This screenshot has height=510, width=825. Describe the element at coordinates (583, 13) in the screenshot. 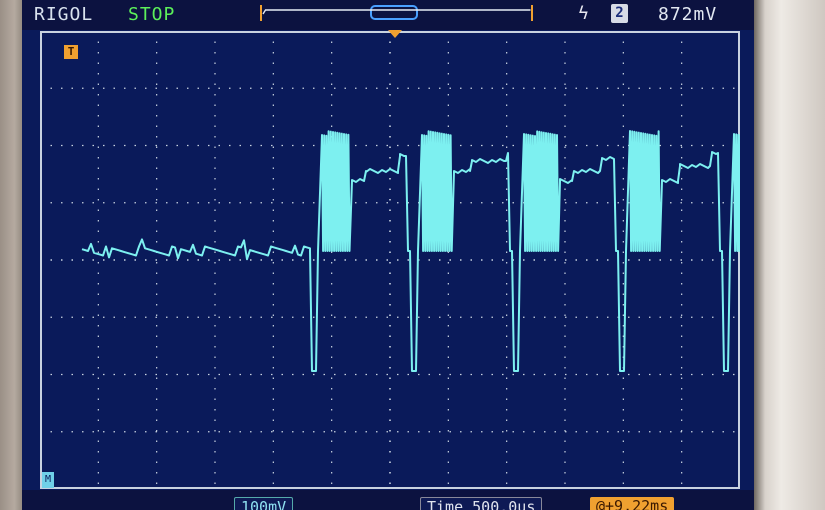

I see `edge-trigger-icon: ϟ` at that location.